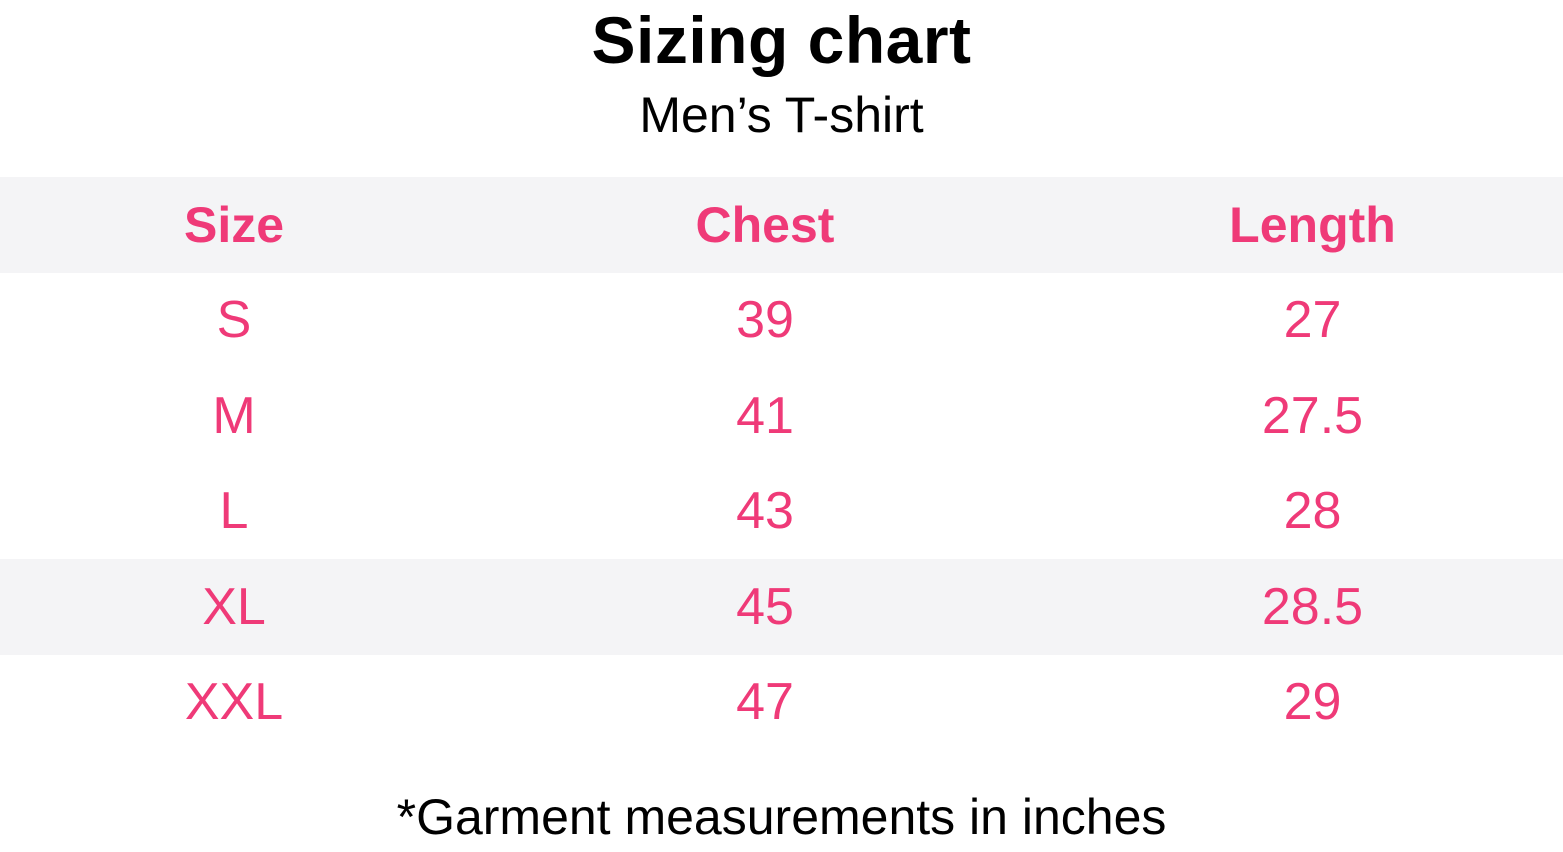  What do you see at coordinates (1312, 320) in the screenshot?
I see `cell-length: 27` at bounding box center [1312, 320].